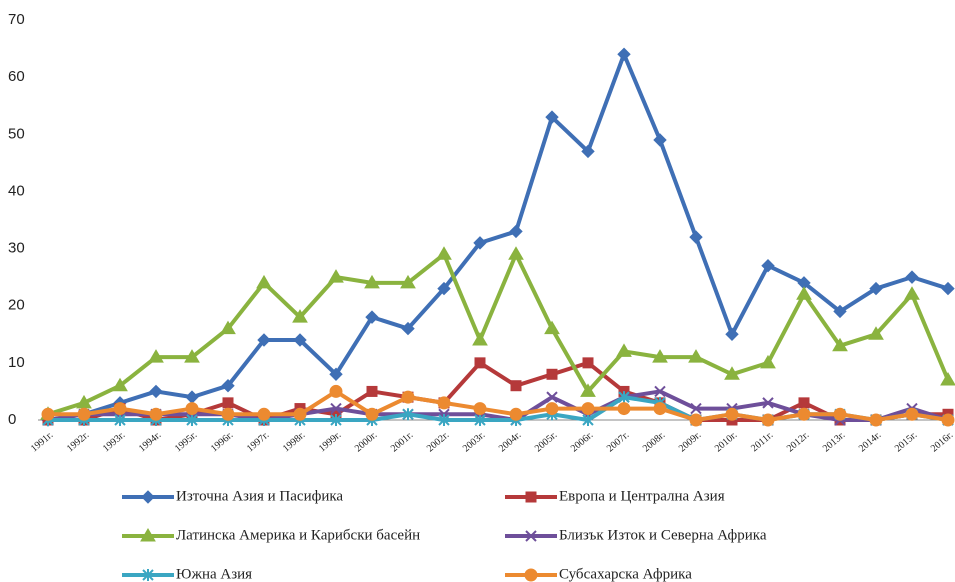 This screenshot has width=955, height=582. Describe the element at coordinates (16, 248) in the screenshot. I see `y-tick-label: 30` at that location.